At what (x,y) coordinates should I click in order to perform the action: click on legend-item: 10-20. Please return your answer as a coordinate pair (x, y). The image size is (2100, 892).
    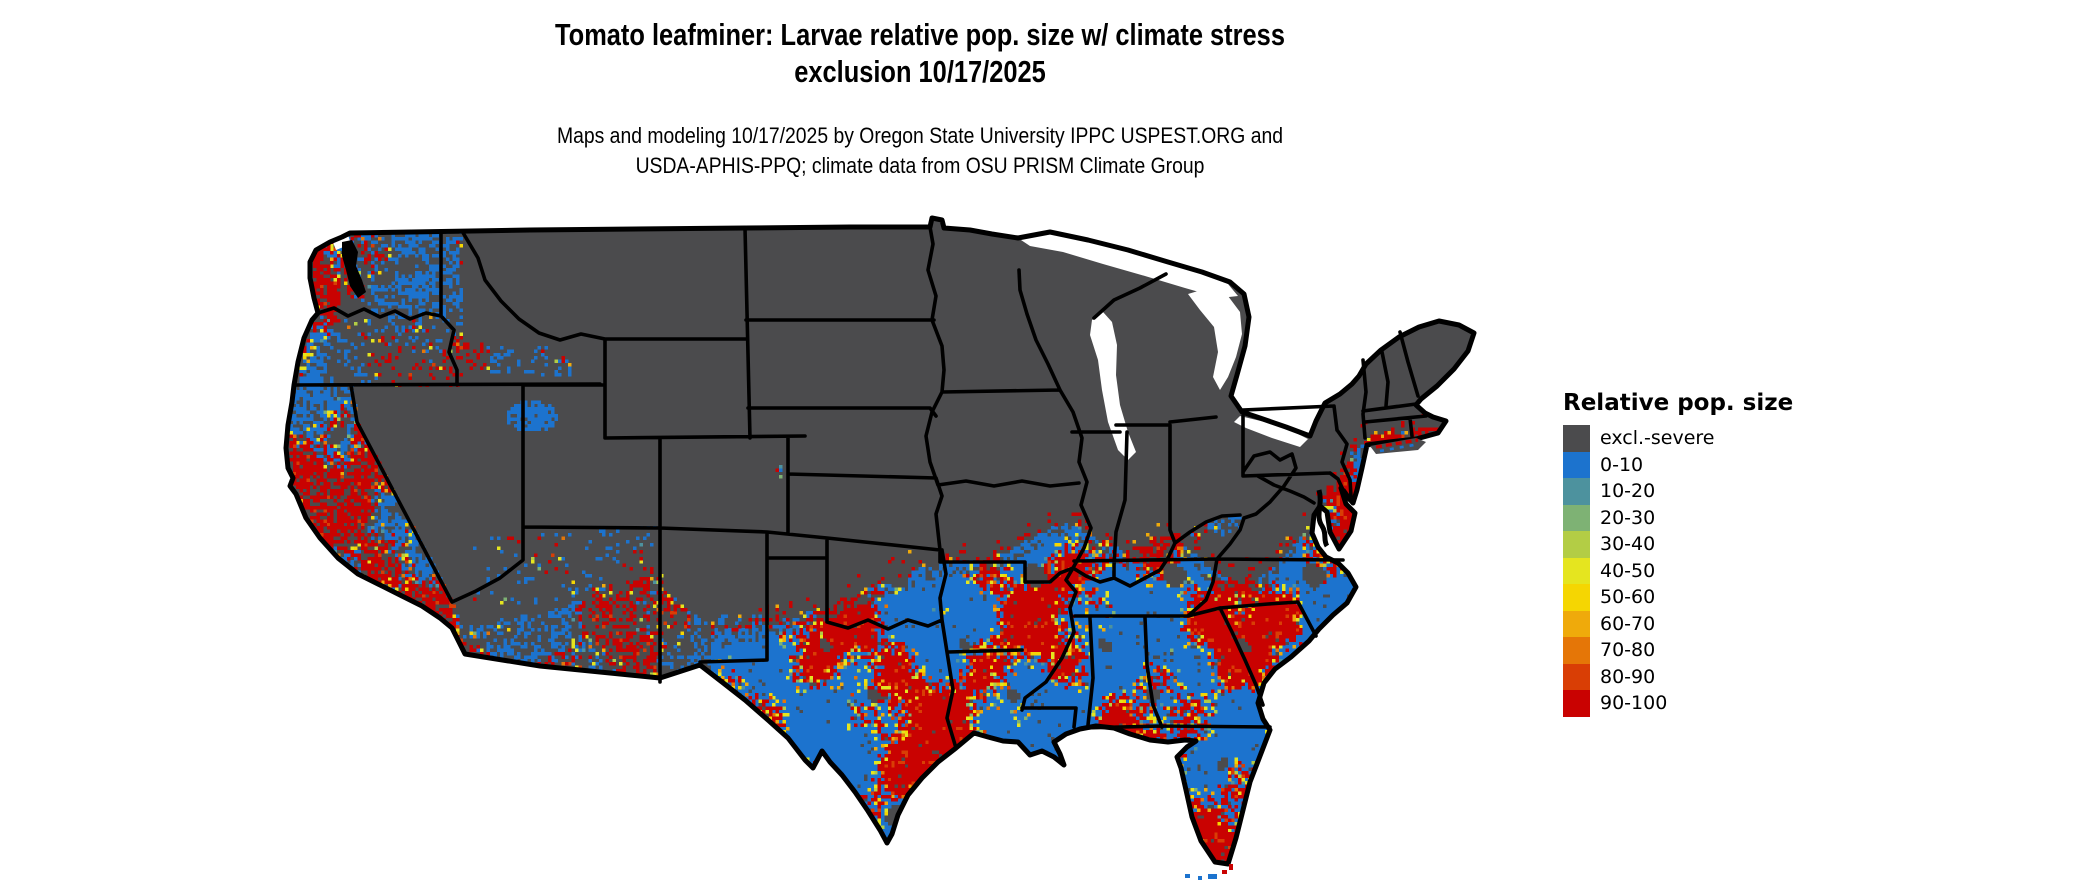
    Looking at the image, I should click on (1678, 491).